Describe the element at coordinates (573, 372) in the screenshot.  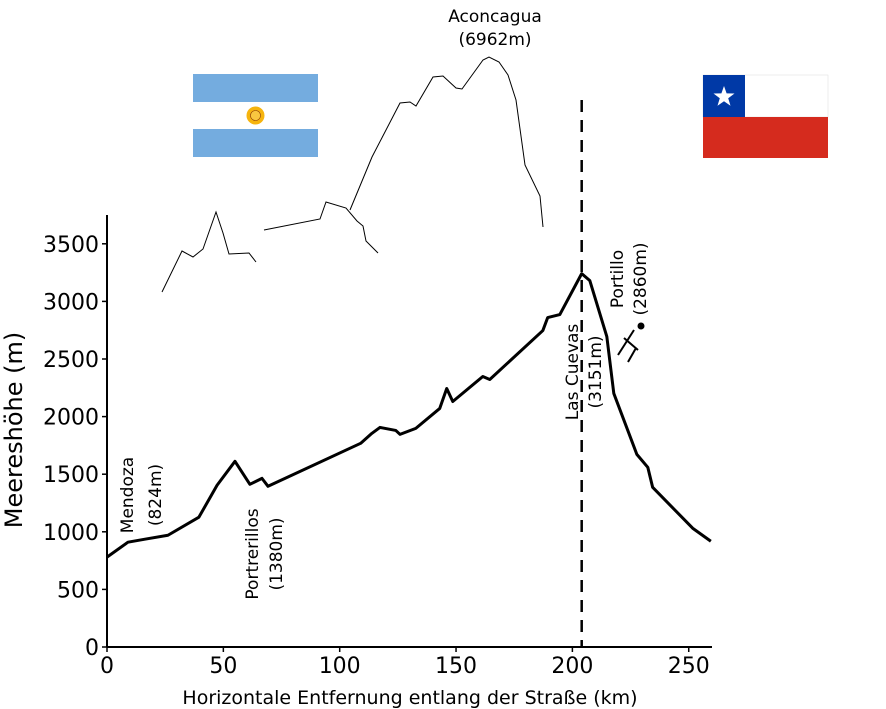
I see `annotation: Las Cuevas` at that location.